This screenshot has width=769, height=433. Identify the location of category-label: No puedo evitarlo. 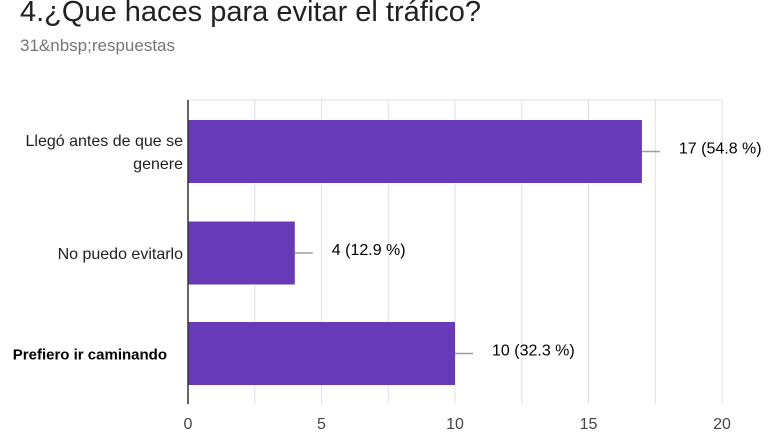
(121, 254).